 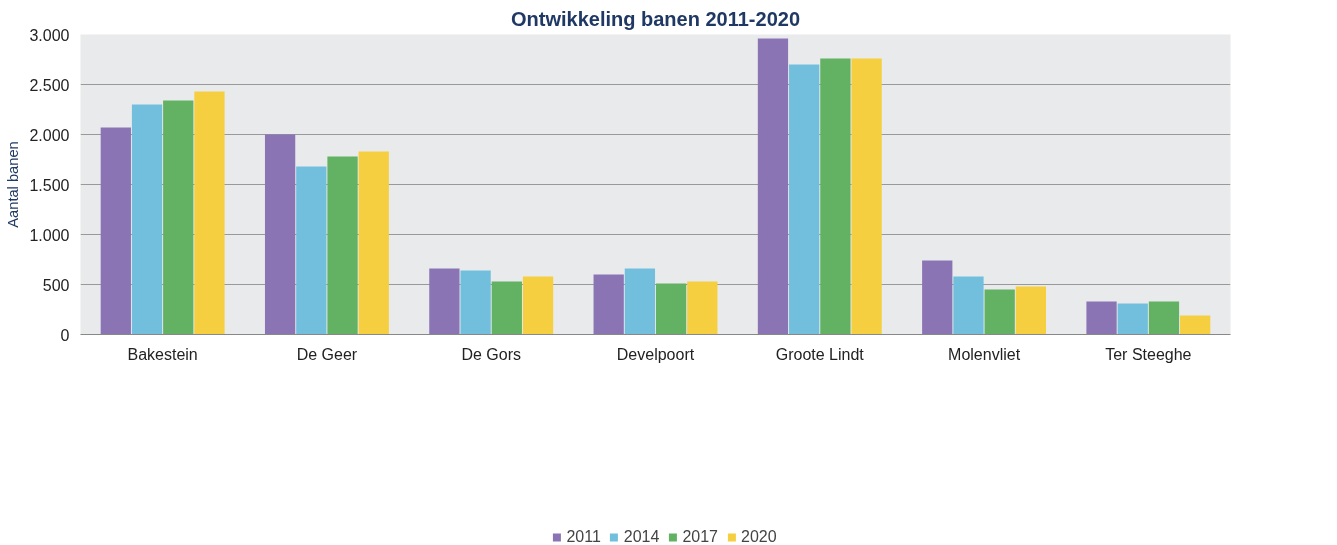 I want to click on legend-label: 2020, so click(x=758, y=536).